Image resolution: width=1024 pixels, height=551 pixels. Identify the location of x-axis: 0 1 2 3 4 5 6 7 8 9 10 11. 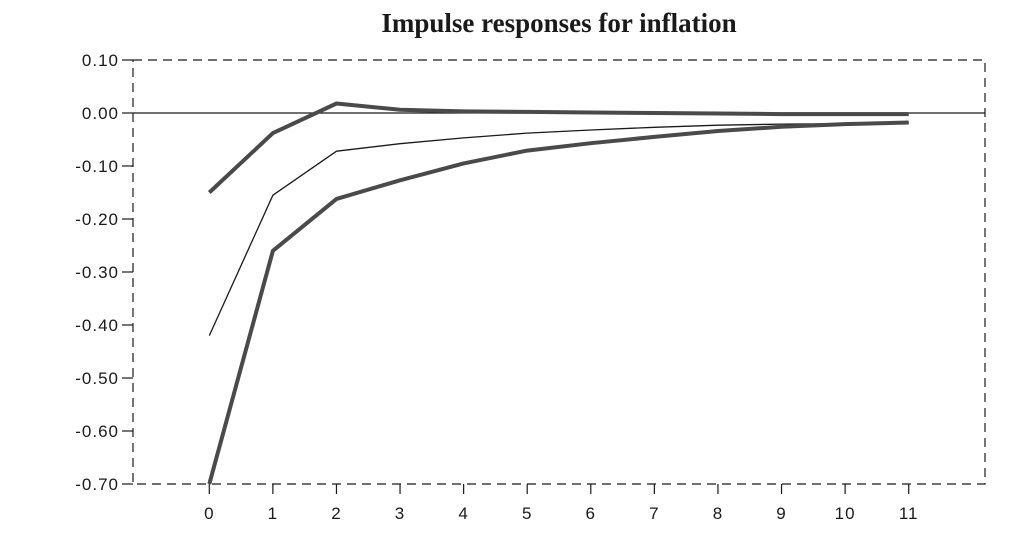
(561, 503).